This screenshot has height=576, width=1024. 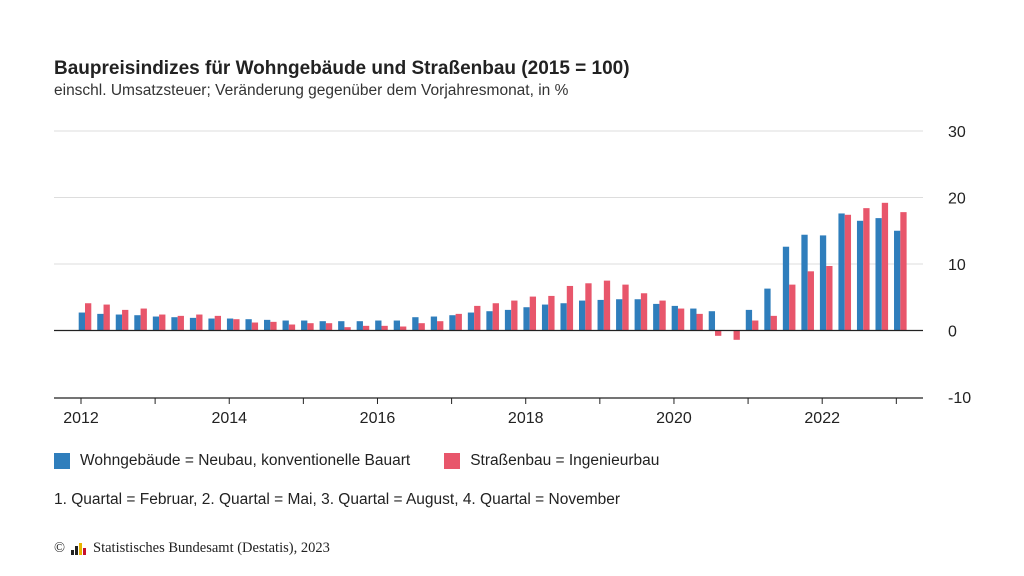 I want to click on legend-item-strassenbau: Straßenbau = Ingenieurbau, so click(x=551, y=461).